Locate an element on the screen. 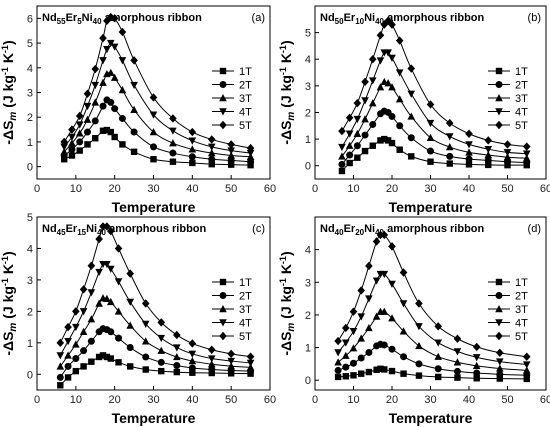 The height and width of the screenshot is (427, 550). title-subscript: 45 is located at coordinates (61, 232).